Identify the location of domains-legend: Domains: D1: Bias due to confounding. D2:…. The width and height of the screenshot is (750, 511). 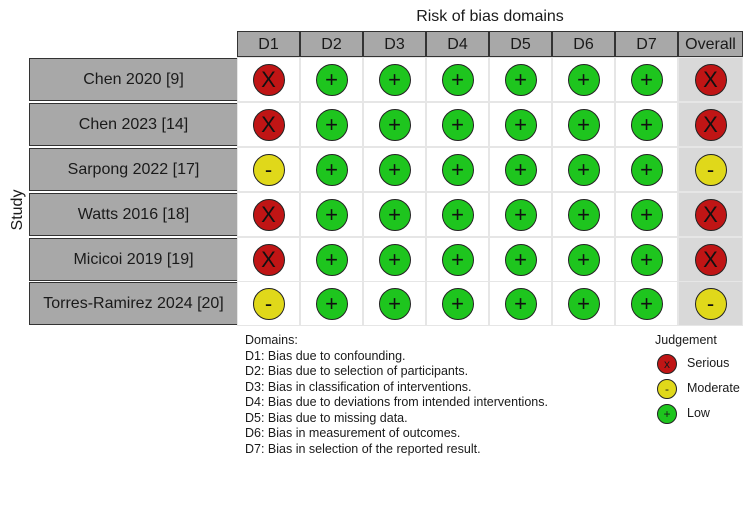
(396, 395).